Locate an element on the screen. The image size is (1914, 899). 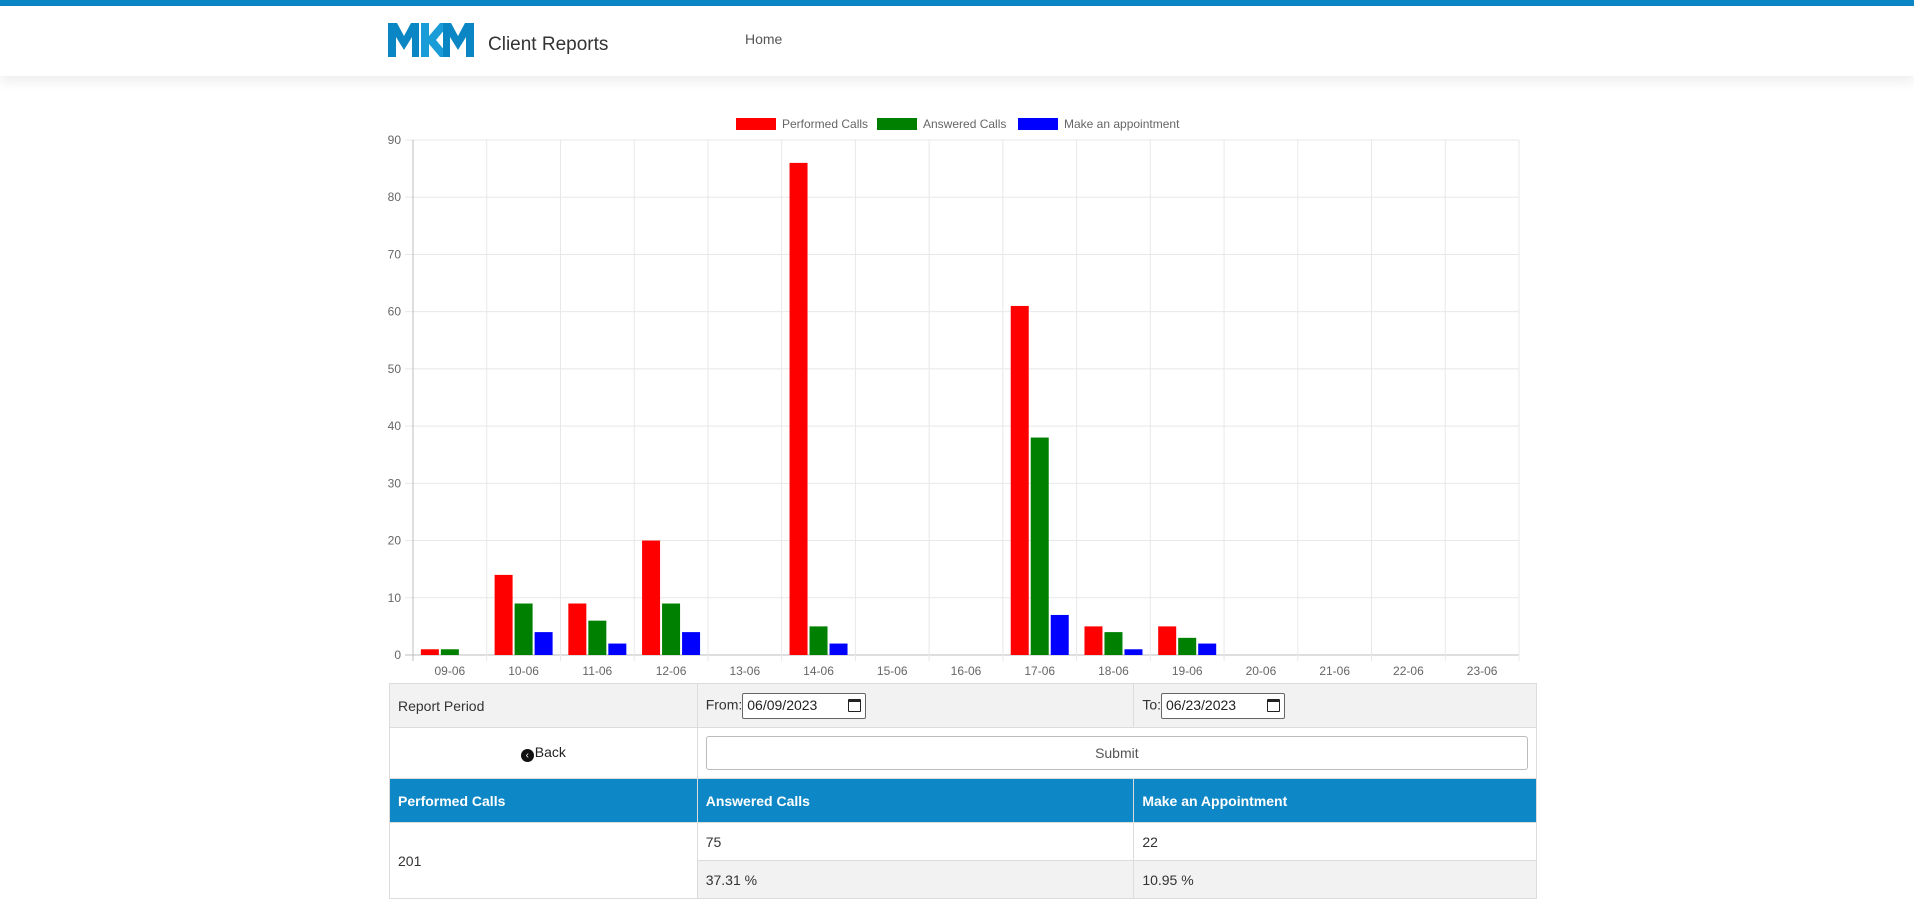
submit-cell: Submit is located at coordinates (1117, 753).